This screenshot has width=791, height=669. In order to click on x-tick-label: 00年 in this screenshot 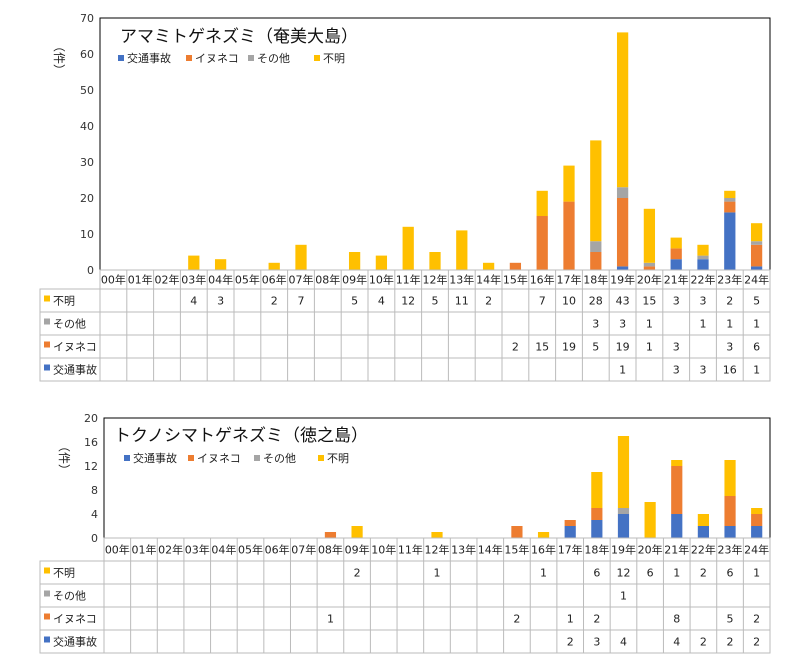, I will do `click(117, 550)`.